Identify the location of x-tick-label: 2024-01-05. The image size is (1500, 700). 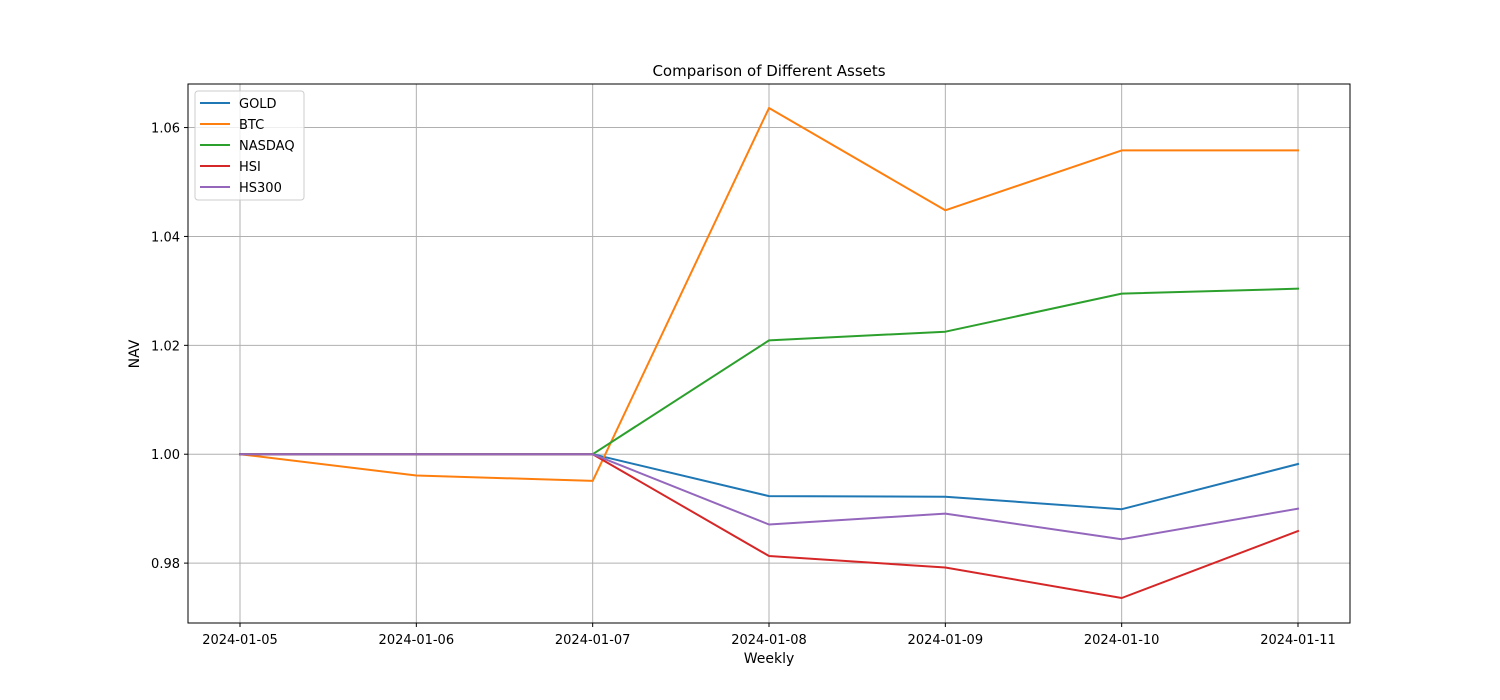
(240, 640).